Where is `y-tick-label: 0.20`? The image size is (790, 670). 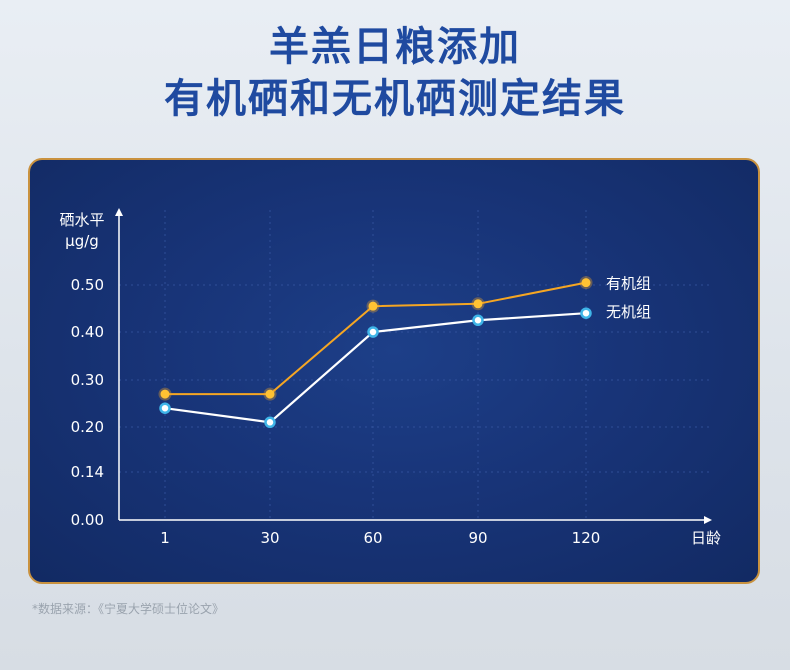
y-tick-label: 0.20 is located at coordinates (87, 427).